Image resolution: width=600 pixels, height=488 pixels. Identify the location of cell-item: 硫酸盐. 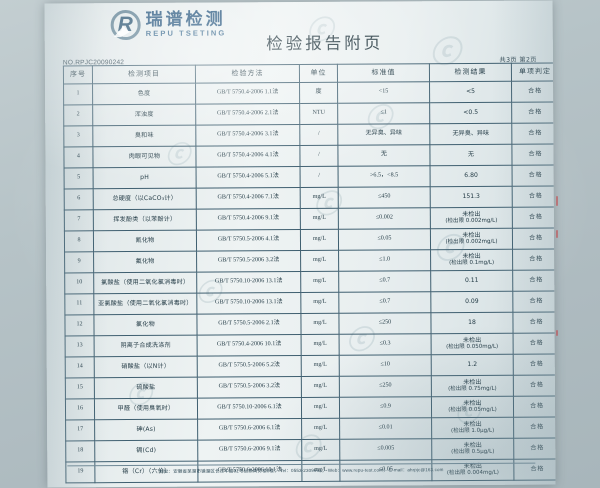
(146, 388).